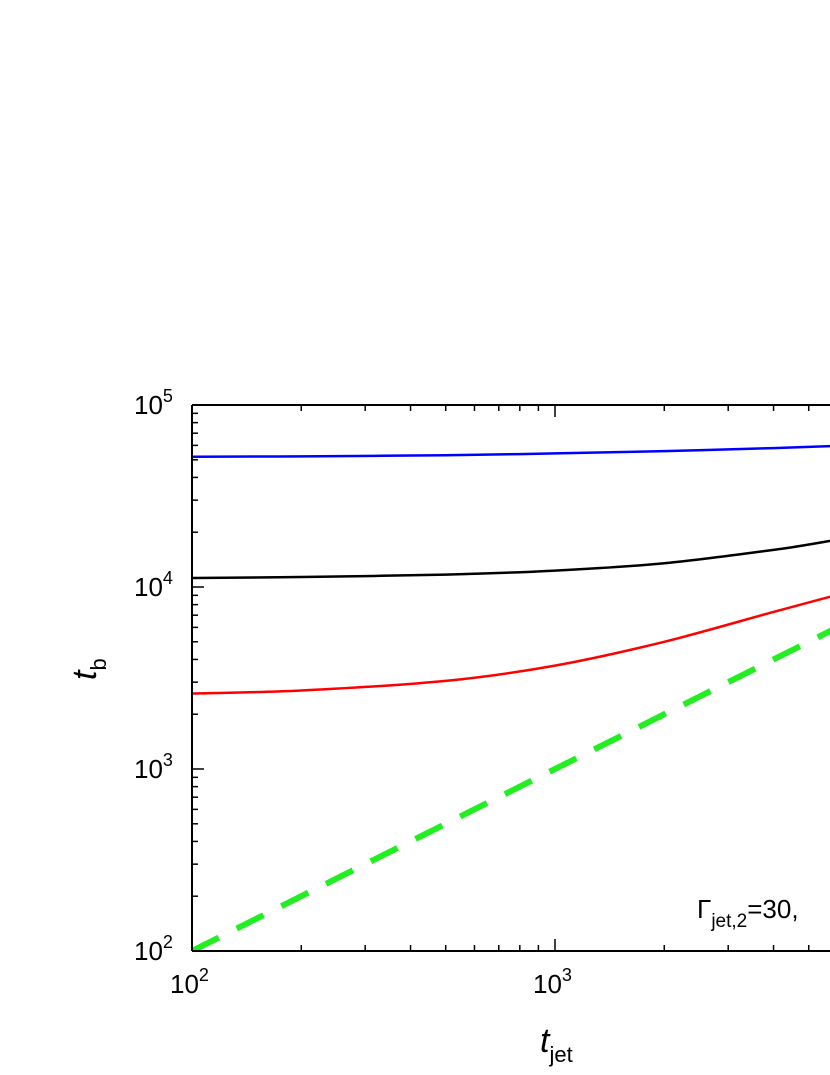 This screenshot has height=1075, width=830. I want to click on x-axis-title-main: t, so click(545, 1041).